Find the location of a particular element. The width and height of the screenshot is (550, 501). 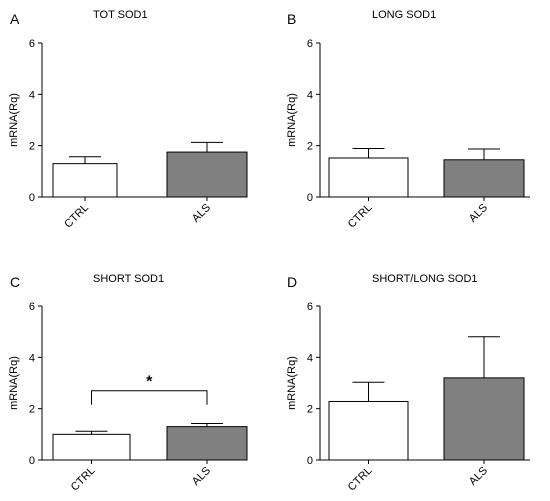

panel-d-y-tick-label: 0 is located at coordinates (310, 461).